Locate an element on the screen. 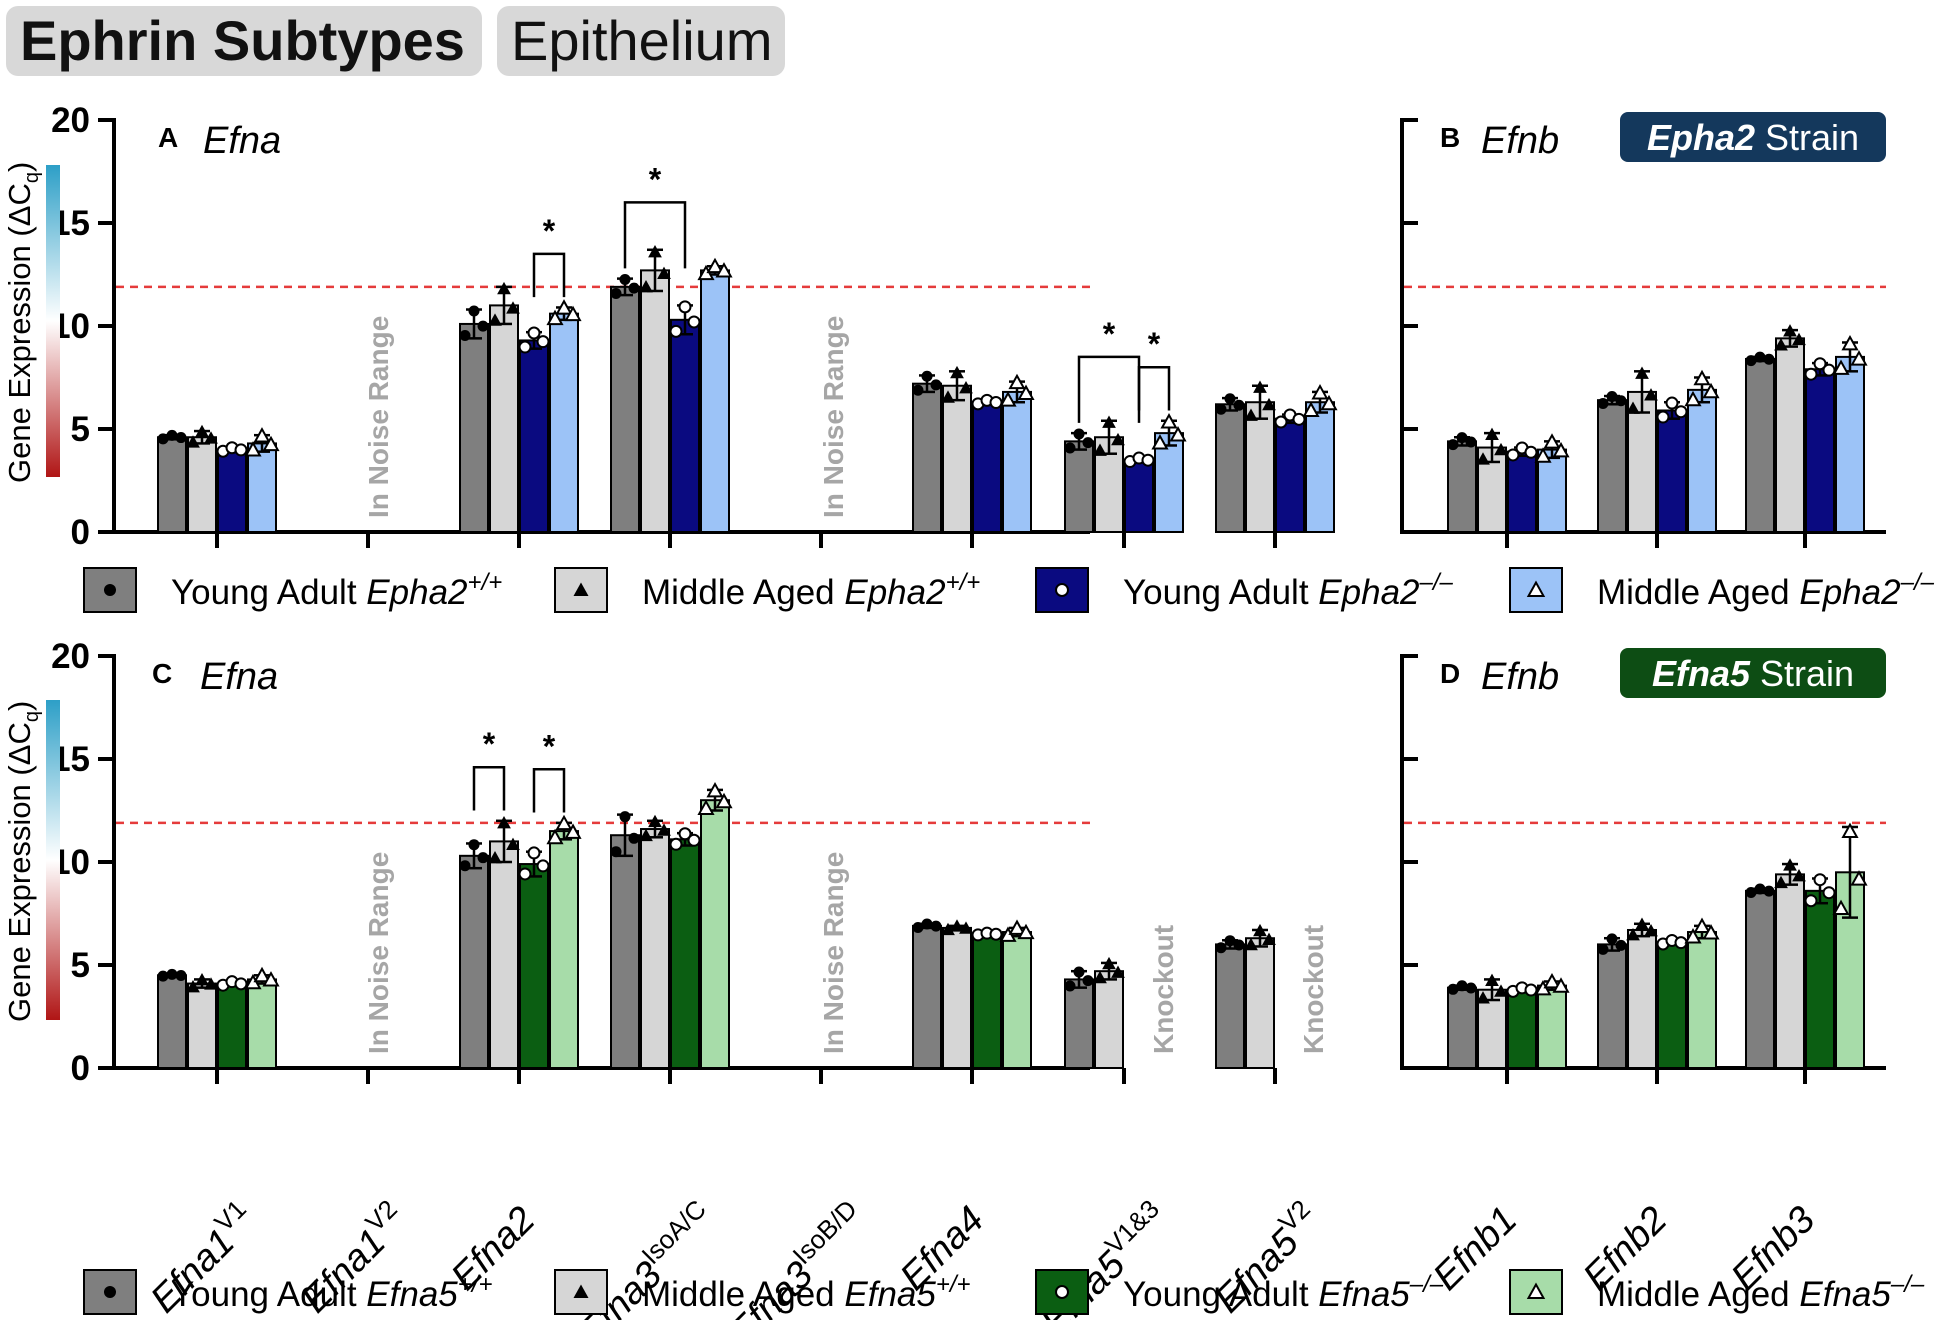 This screenshot has width=1949, height=1320. legend-label: Middle Aged Efna5+/+ is located at coordinates (806, 1292).